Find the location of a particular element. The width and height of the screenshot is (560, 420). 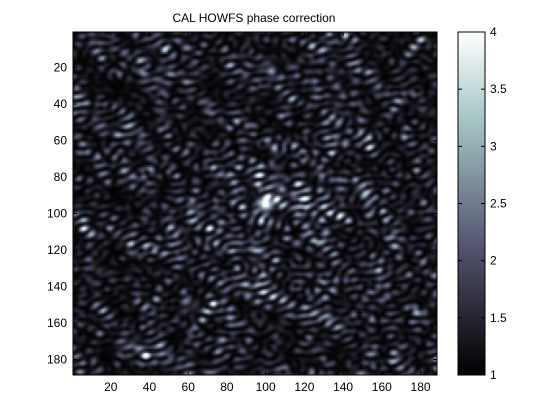

x-tick-label: 80 is located at coordinates (227, 387).